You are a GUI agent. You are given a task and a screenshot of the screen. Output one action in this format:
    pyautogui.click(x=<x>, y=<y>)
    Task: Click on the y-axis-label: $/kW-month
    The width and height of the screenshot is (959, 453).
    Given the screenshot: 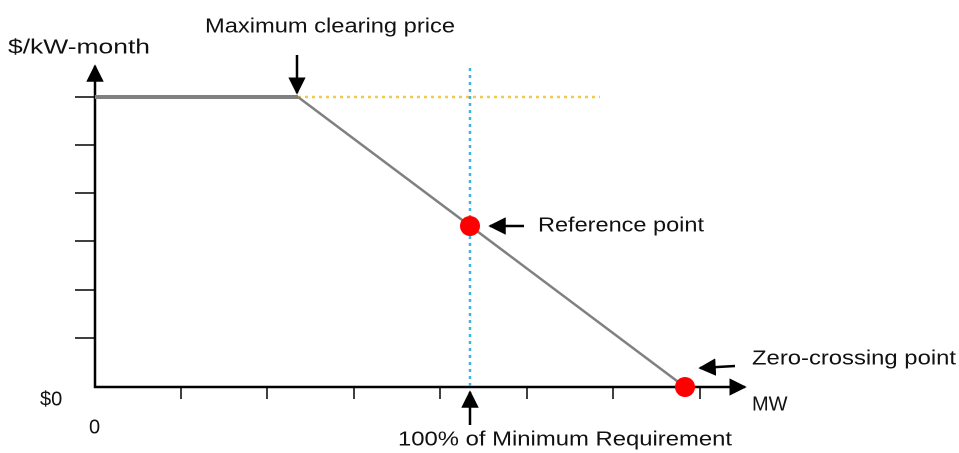 What is the action you would take?
    pyautogui.click(x=79, y=47)
    